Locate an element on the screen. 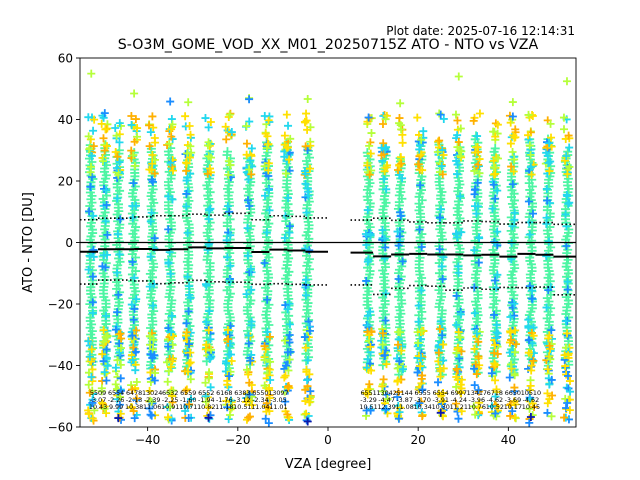  bin-mean-label: -3.29 is located at coordinates (368, 400).